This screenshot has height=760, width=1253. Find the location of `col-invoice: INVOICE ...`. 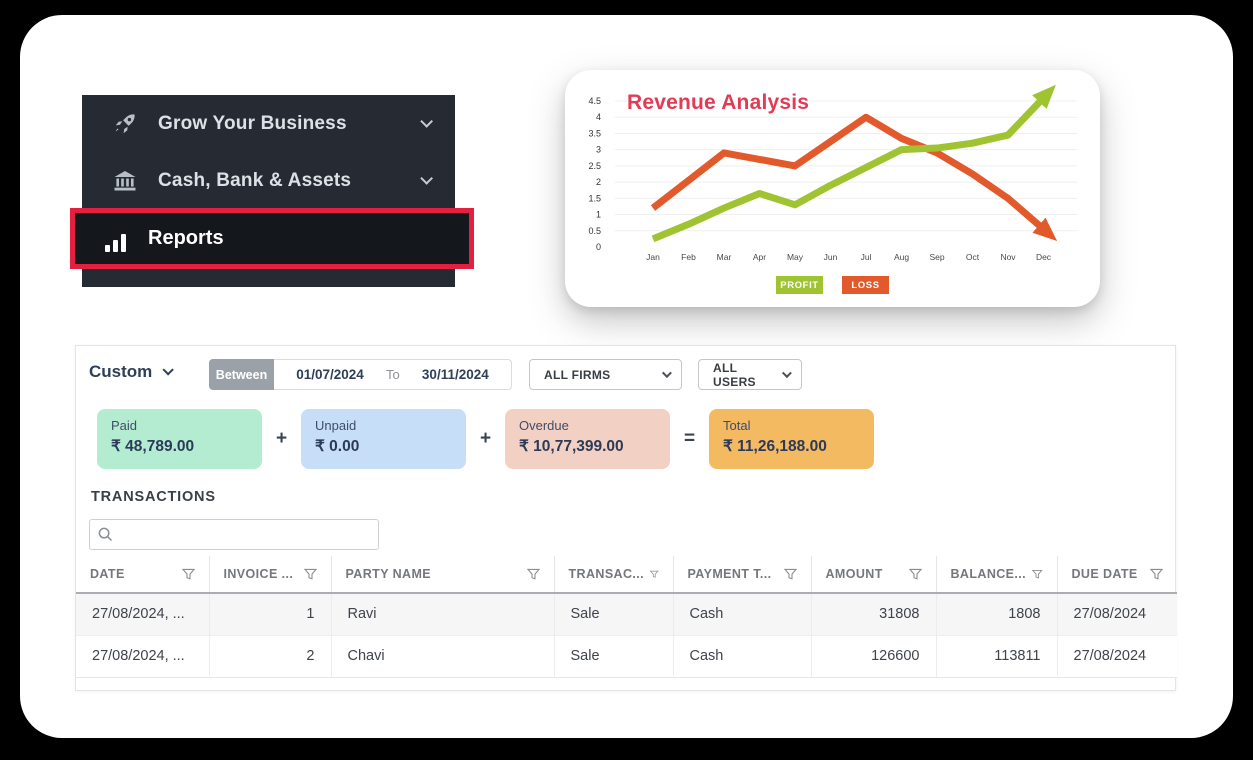

col-invoice: INVOICE ... is located at coordinates (269, 575).